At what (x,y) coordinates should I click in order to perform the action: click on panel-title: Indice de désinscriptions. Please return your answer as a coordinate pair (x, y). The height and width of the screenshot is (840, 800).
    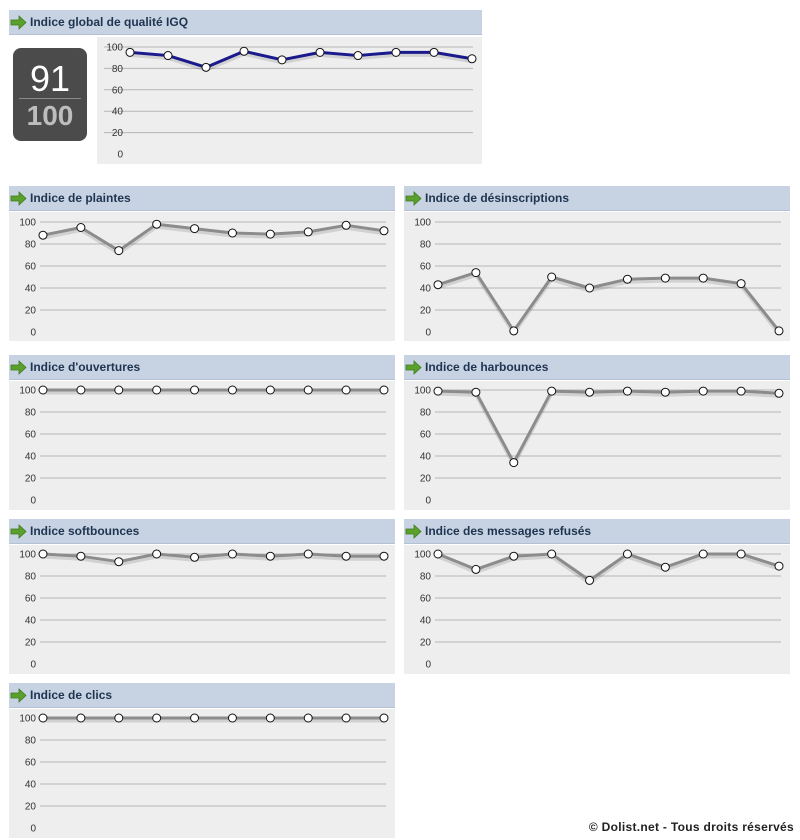
    Looking at the image, I should click on (497, 198).